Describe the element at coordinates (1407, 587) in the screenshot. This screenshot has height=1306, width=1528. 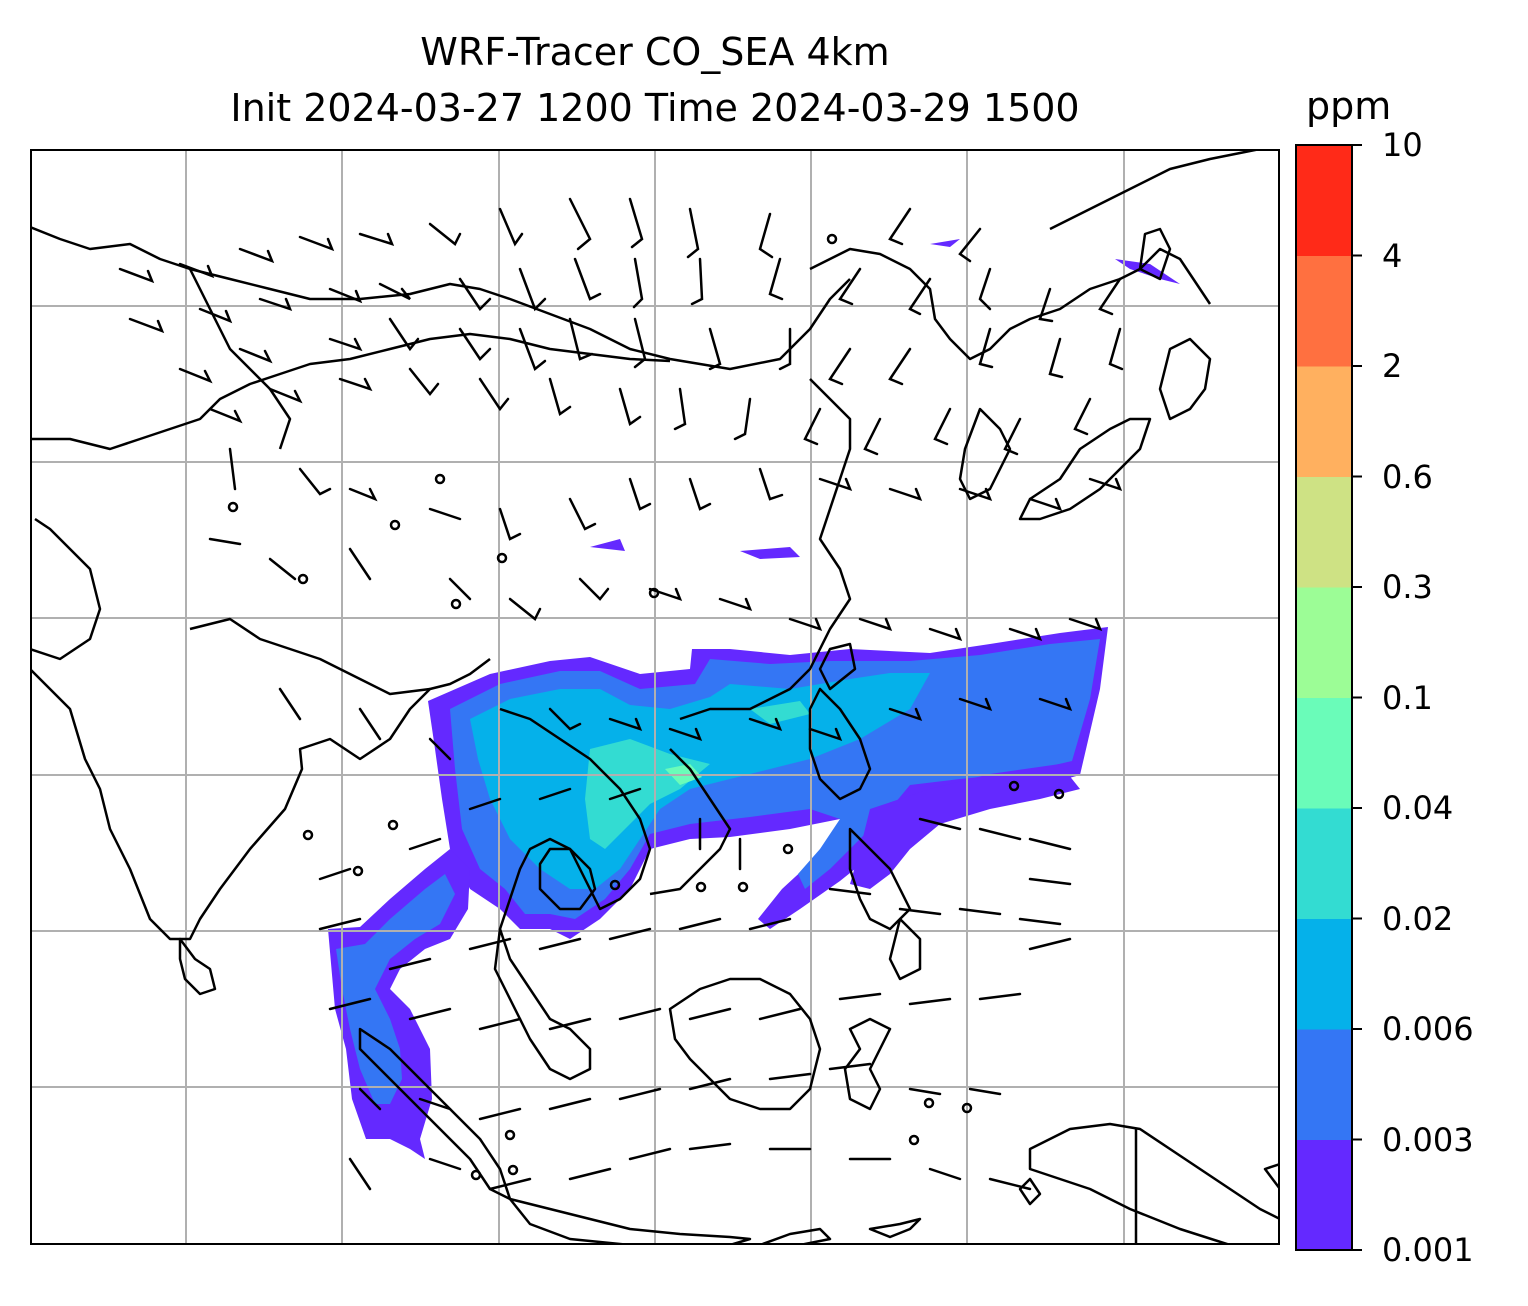
I see `colorbar-tick-label: 0.3` at that location.